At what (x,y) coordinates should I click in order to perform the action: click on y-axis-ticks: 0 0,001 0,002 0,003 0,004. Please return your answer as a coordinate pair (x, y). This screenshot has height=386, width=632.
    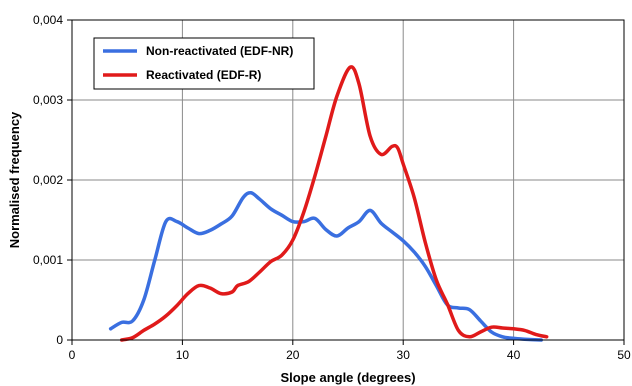
    Looking at the image, I should click on (52, 180).